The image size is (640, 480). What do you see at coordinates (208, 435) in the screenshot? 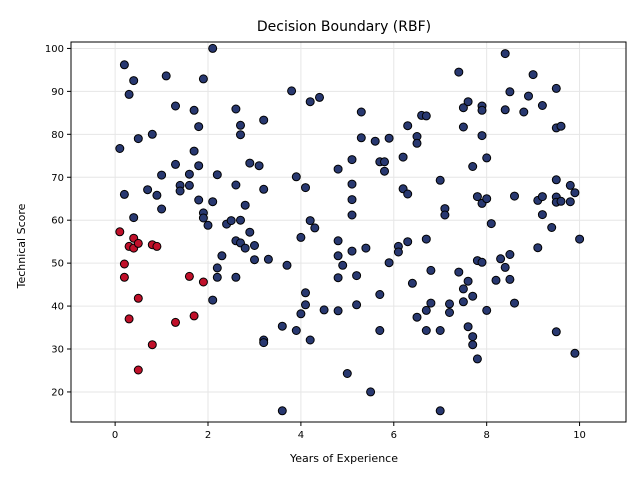
I see `x-tick-label-1: 2` at bounding box center [208, 435].